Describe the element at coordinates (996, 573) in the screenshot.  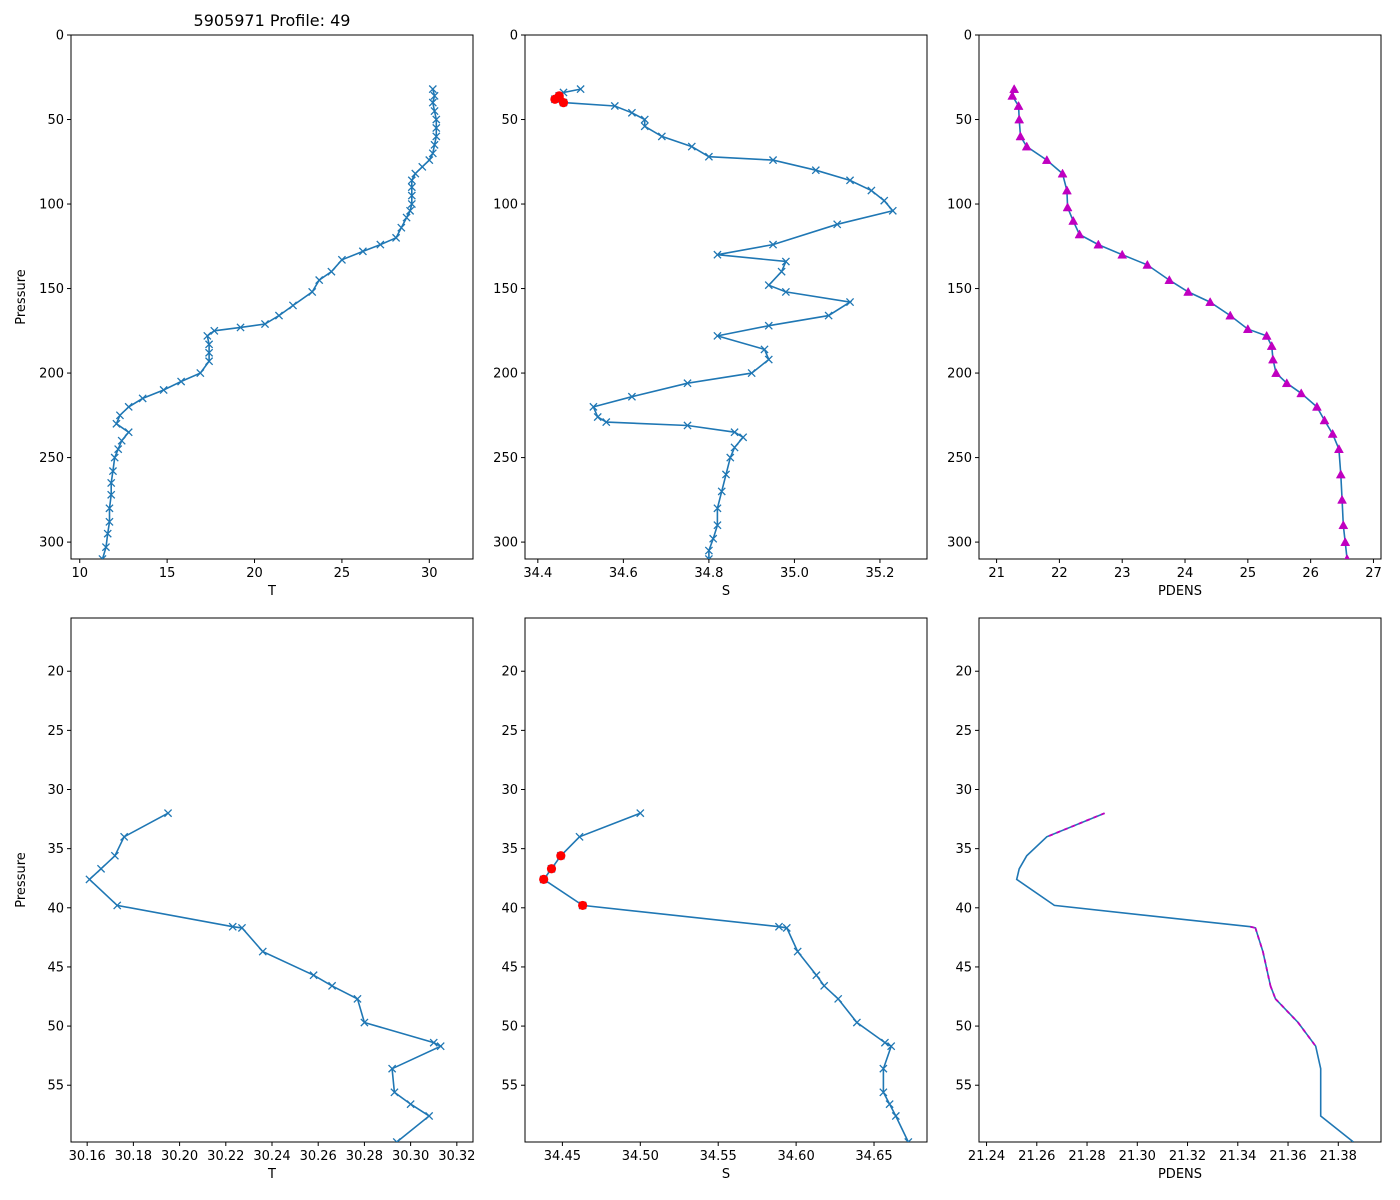
I see `x-tick-label: 21` at that location.